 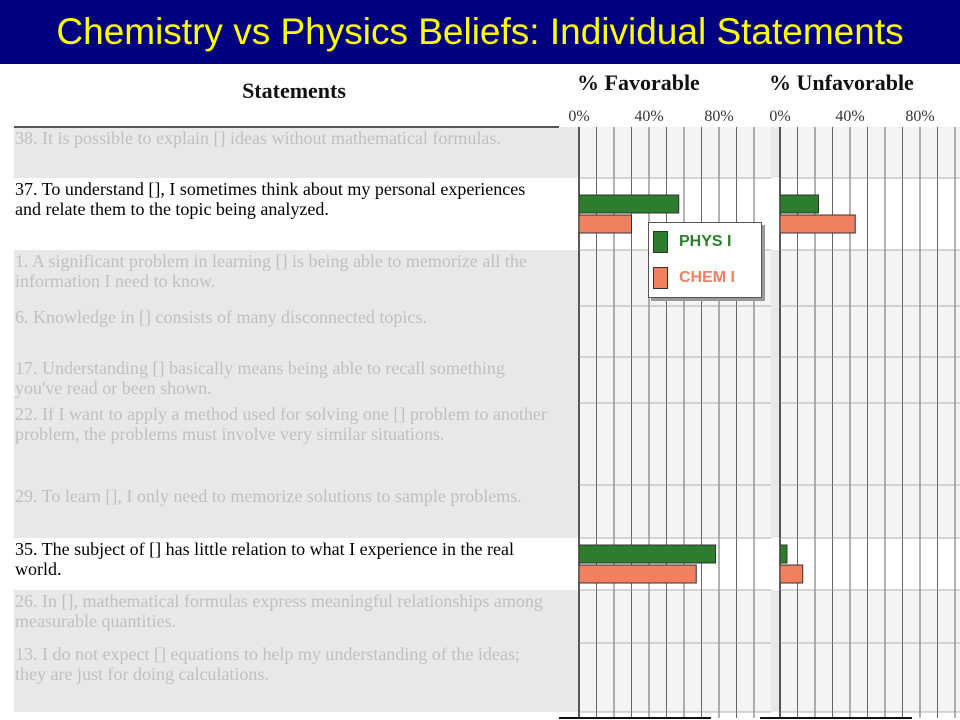 I want to click on favorable-tick-label: 40%, so click(x=648, y=116).